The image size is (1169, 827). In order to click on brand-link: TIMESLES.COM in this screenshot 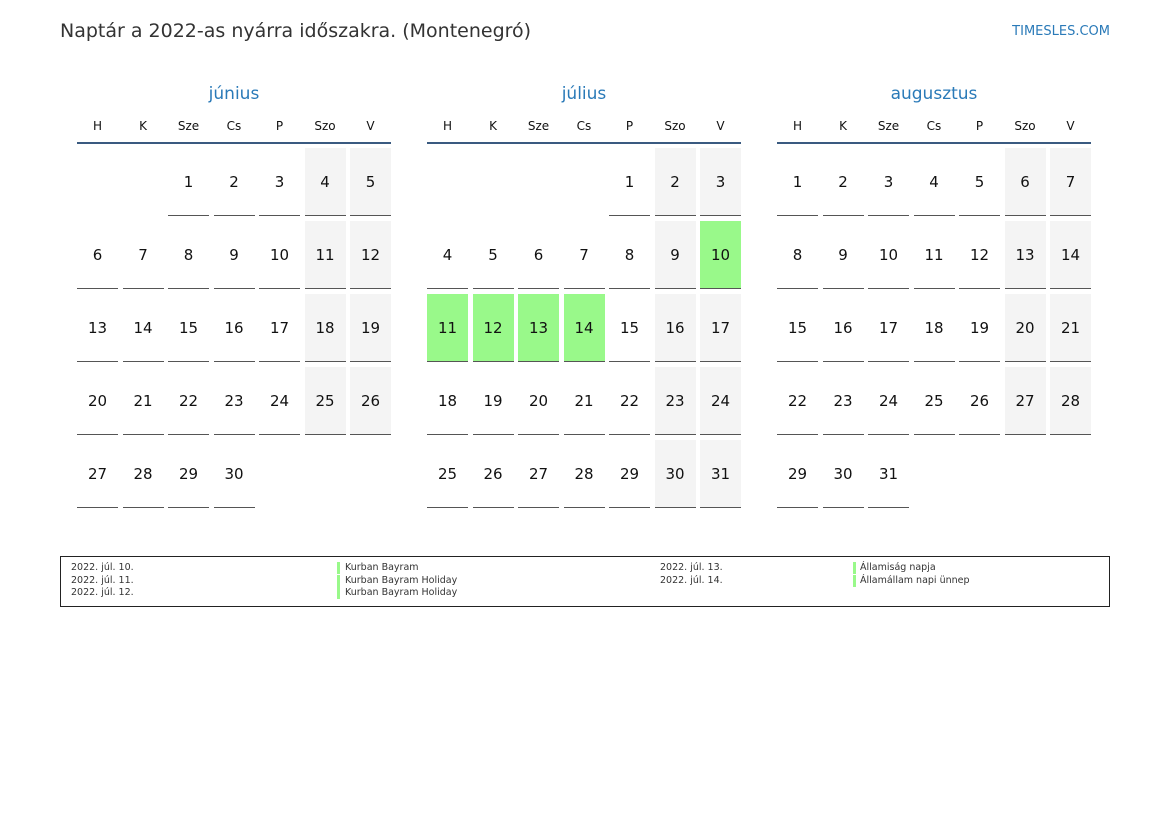, I will do `click(1061, 31)`.